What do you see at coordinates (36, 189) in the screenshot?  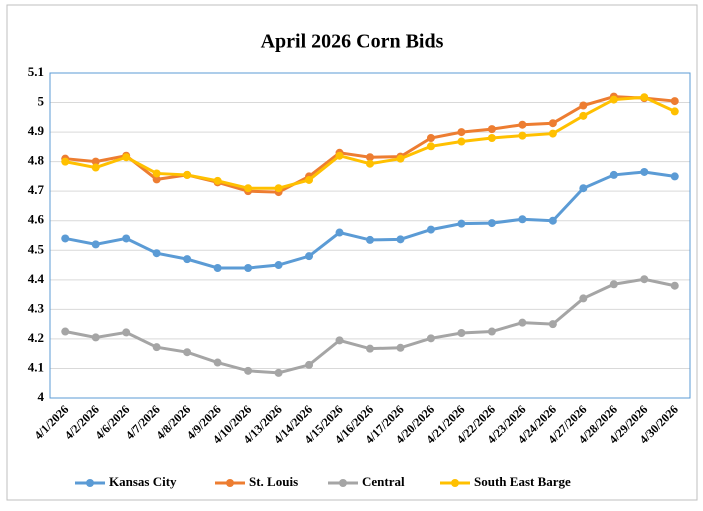 I see `y-tick-label: 4.7` at bounding box center [36, 189].